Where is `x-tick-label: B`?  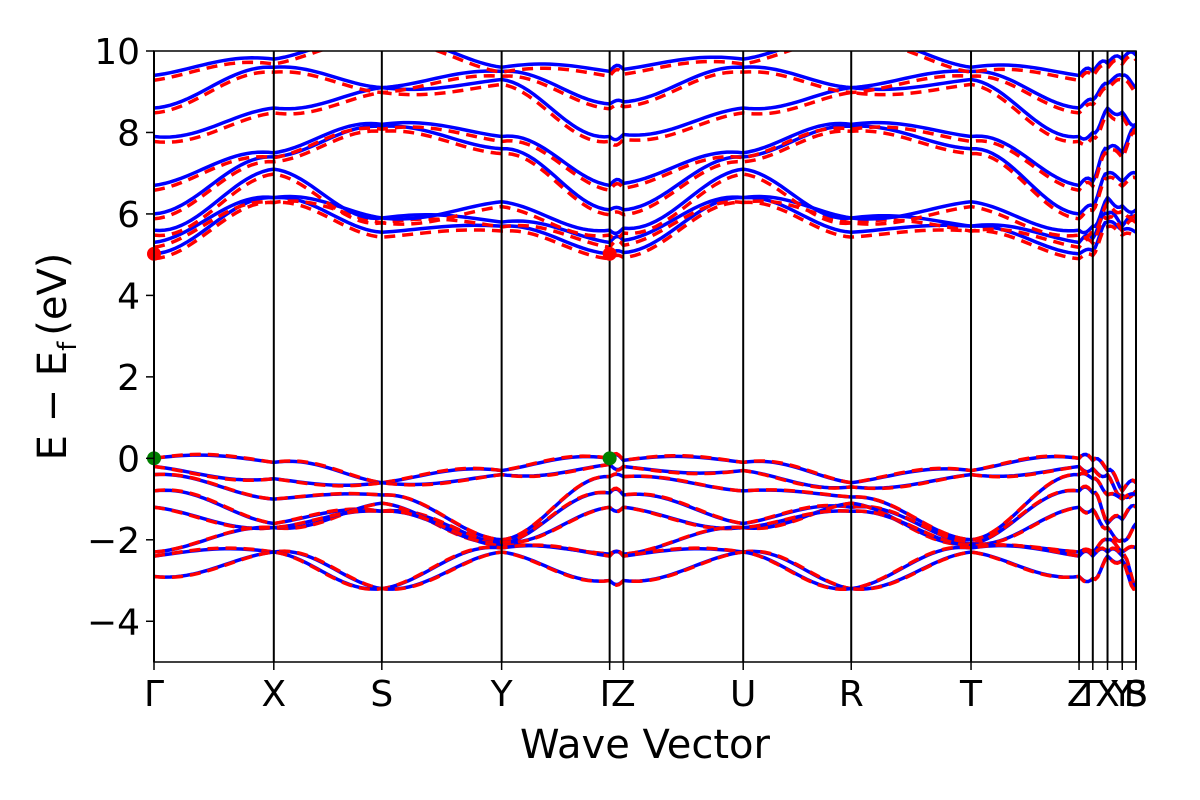
x-tick-label: B is located at coordinates (1136, 694).